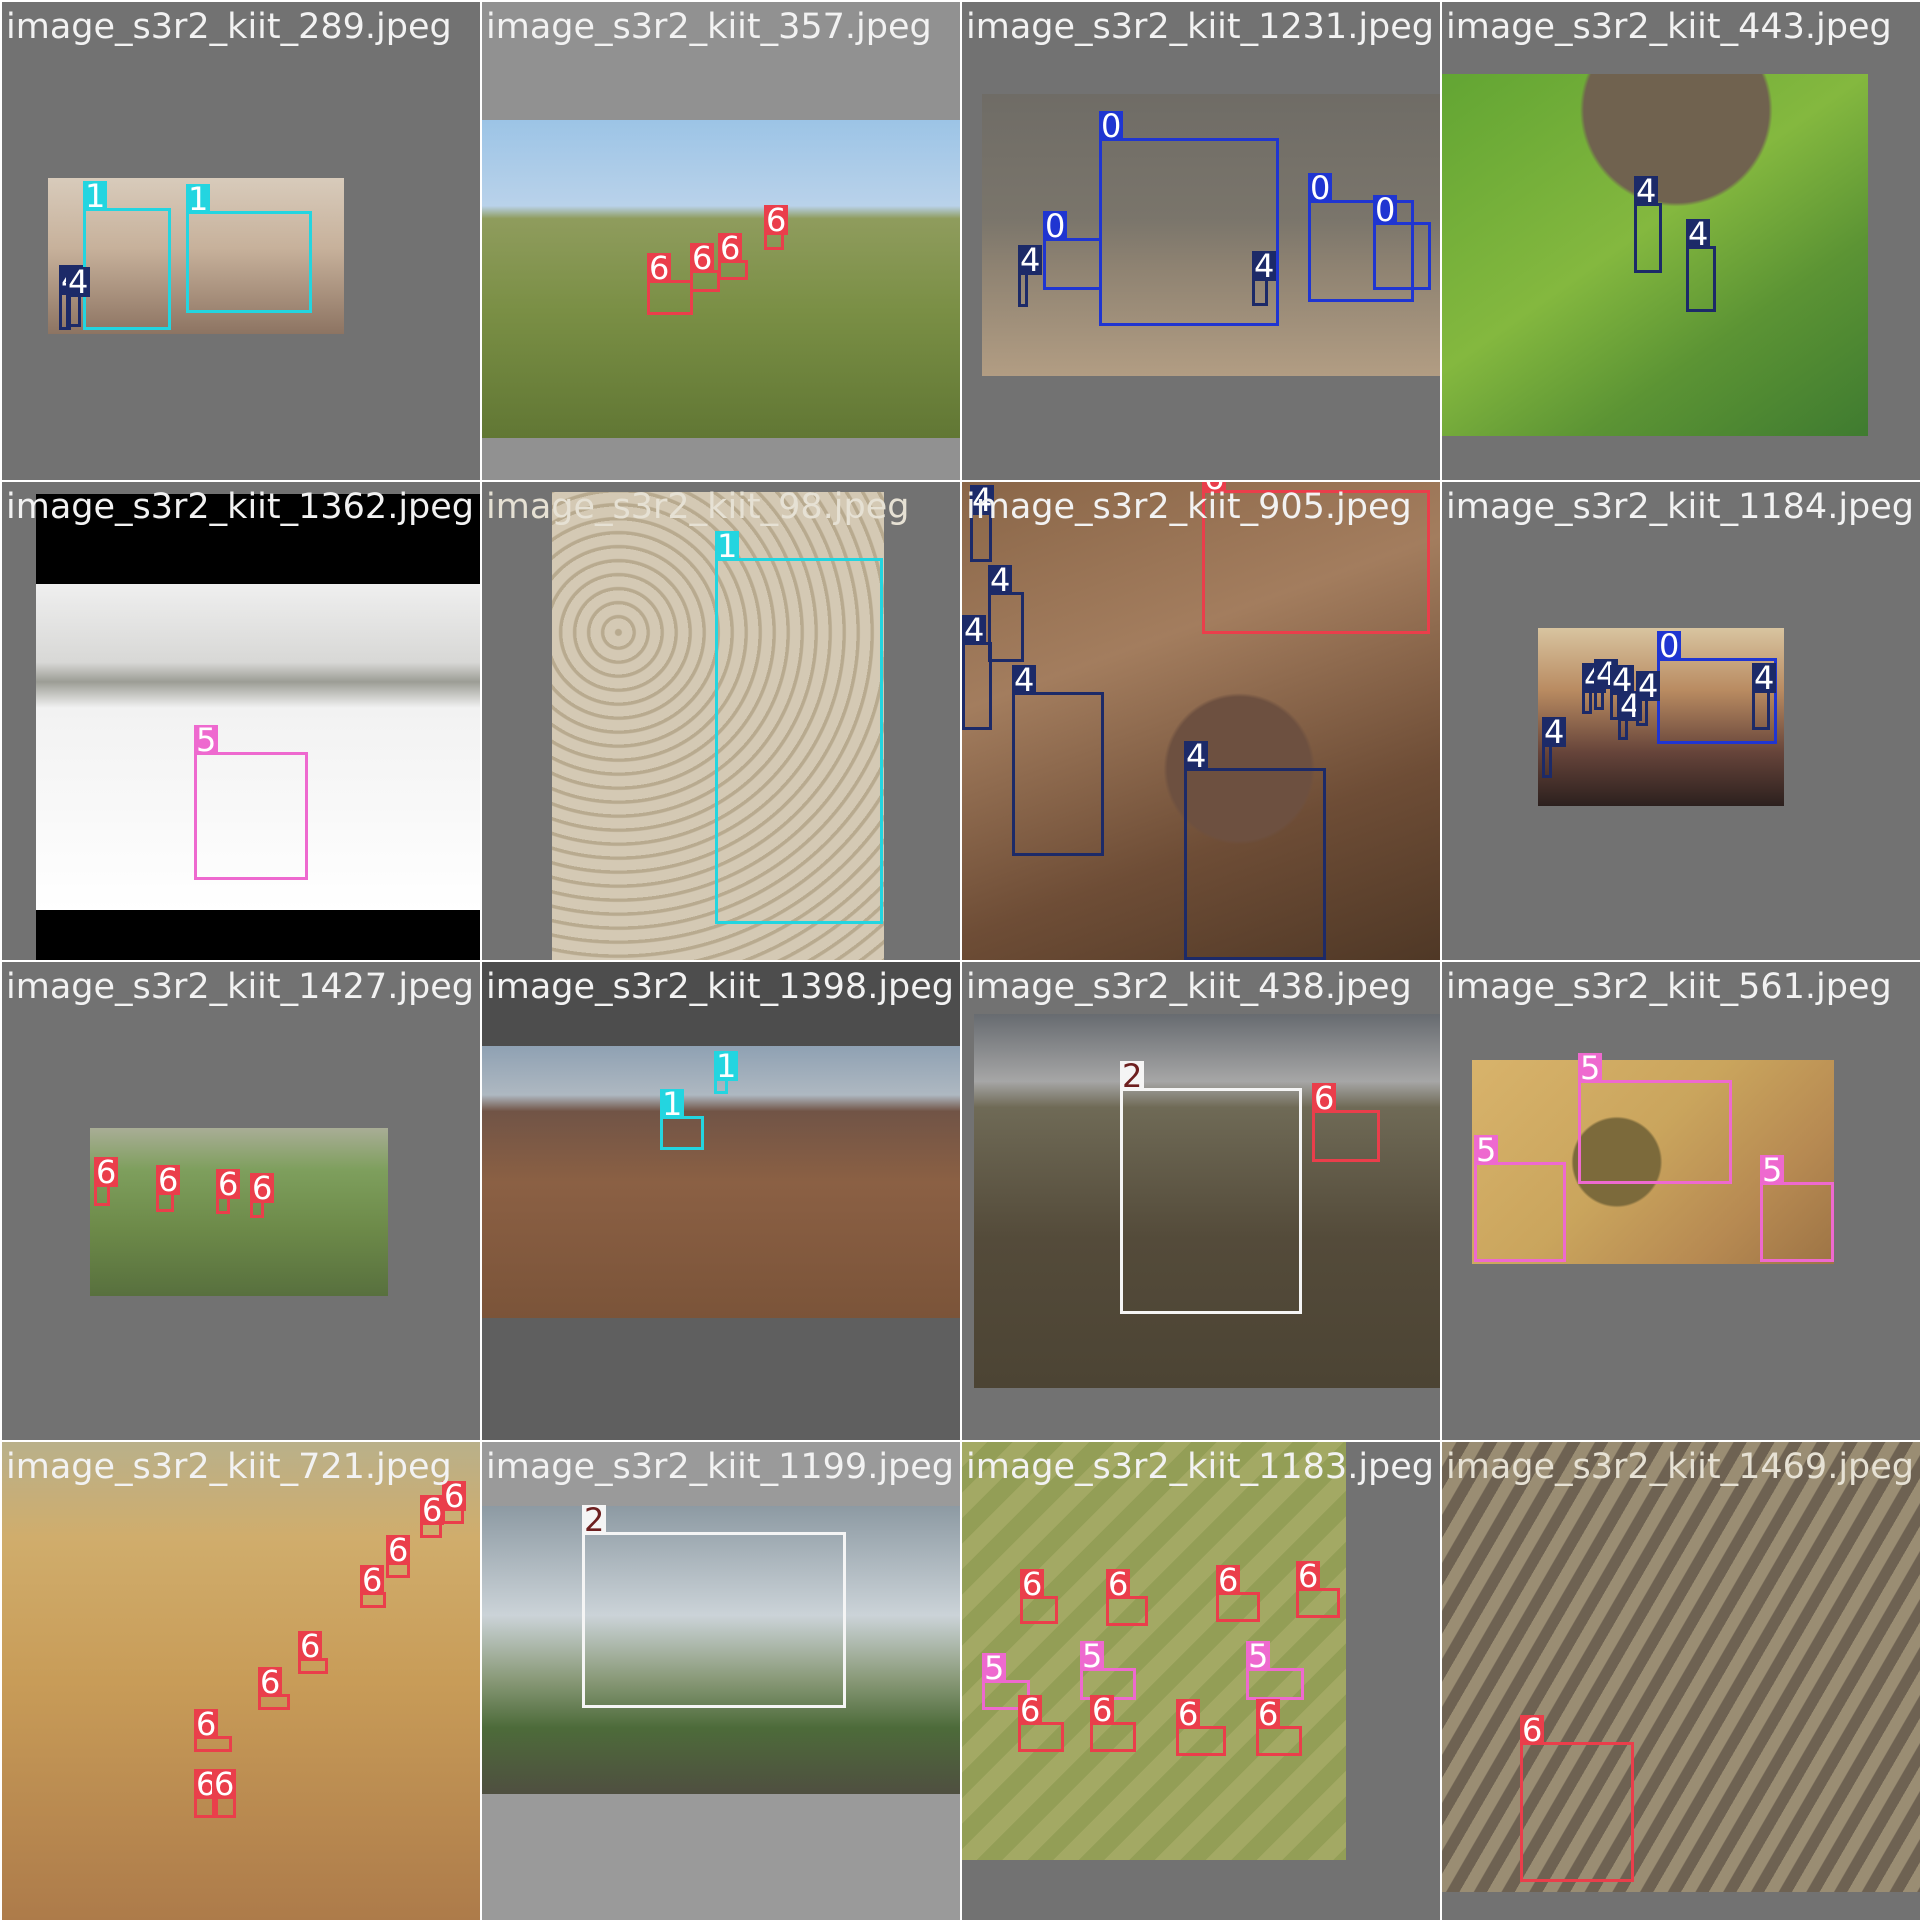 Image resolution: width=1920 pixels, height=1920 pixels. I want to click on image-filename: image_s3r2_kiit_1427.jpeg, so click(240, 987).